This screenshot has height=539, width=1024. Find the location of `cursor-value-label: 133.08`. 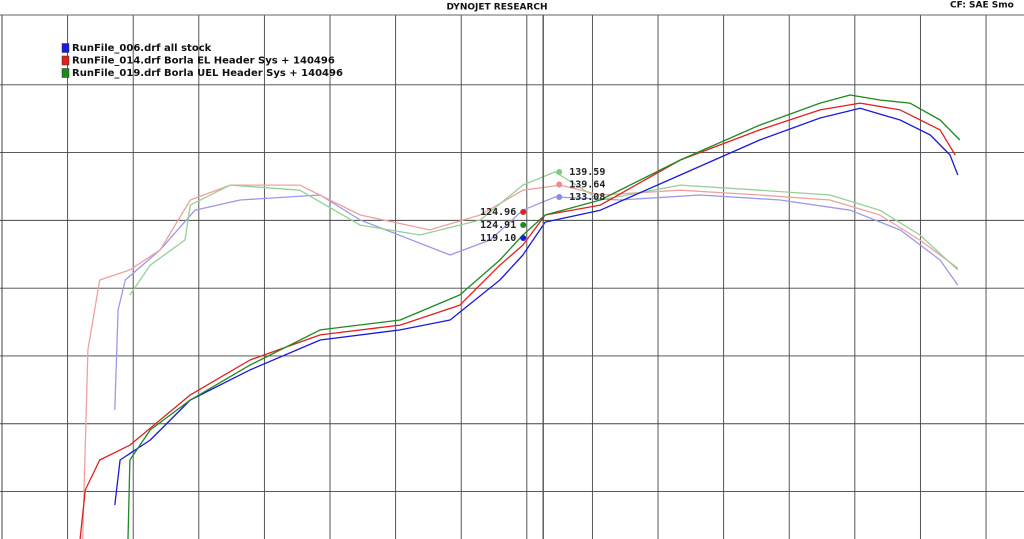

cursor-value-label: 133.08 is located at coordinates (587, 197).